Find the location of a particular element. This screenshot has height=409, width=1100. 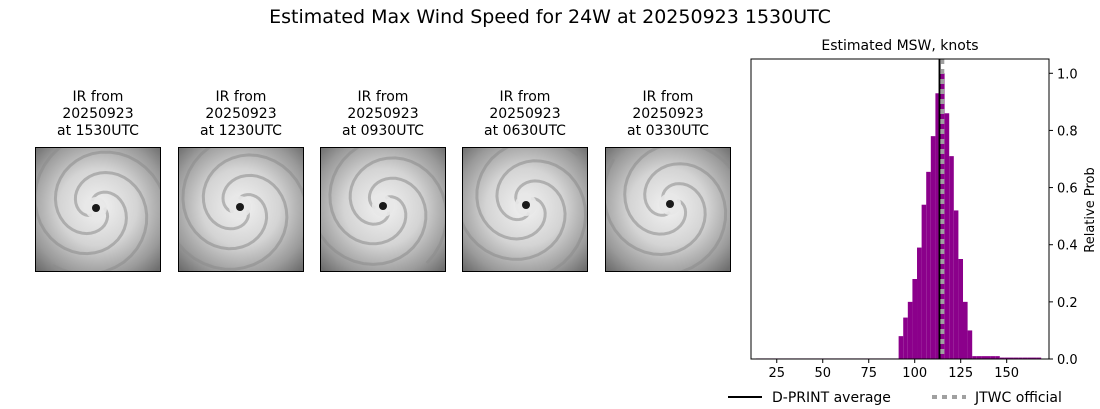

y-tick-label: 0.0 is located at coordinates (1067, 360).